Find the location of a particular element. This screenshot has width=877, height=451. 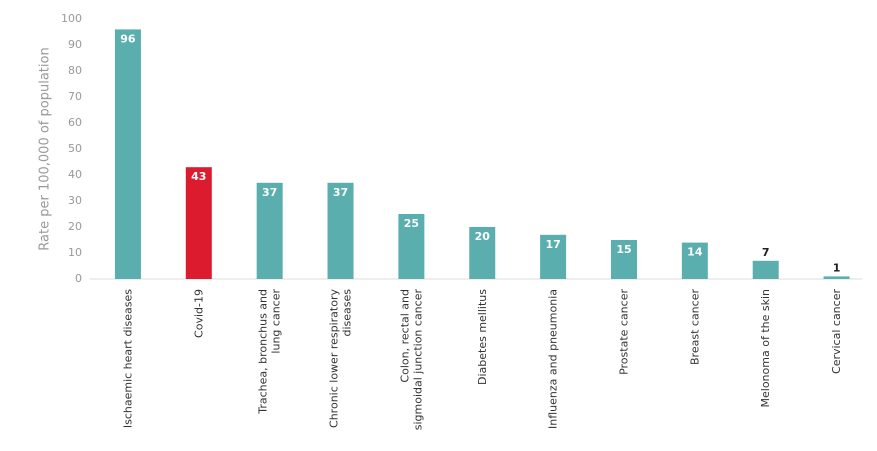

y-tick-label: 30 is located at coordinates (75, 200).